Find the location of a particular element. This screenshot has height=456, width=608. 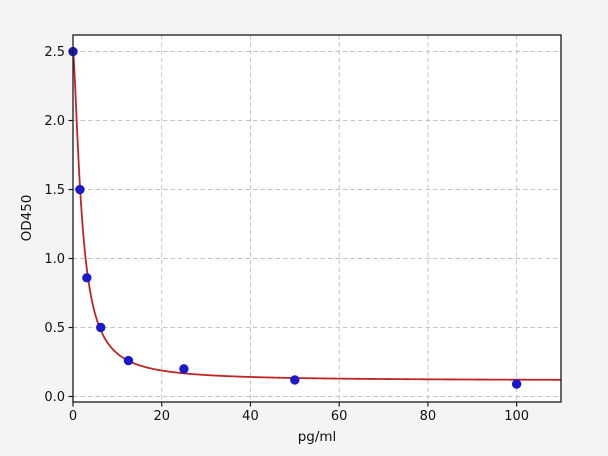

y-tick-label: 2.0 is located at coordinates (54, 121).